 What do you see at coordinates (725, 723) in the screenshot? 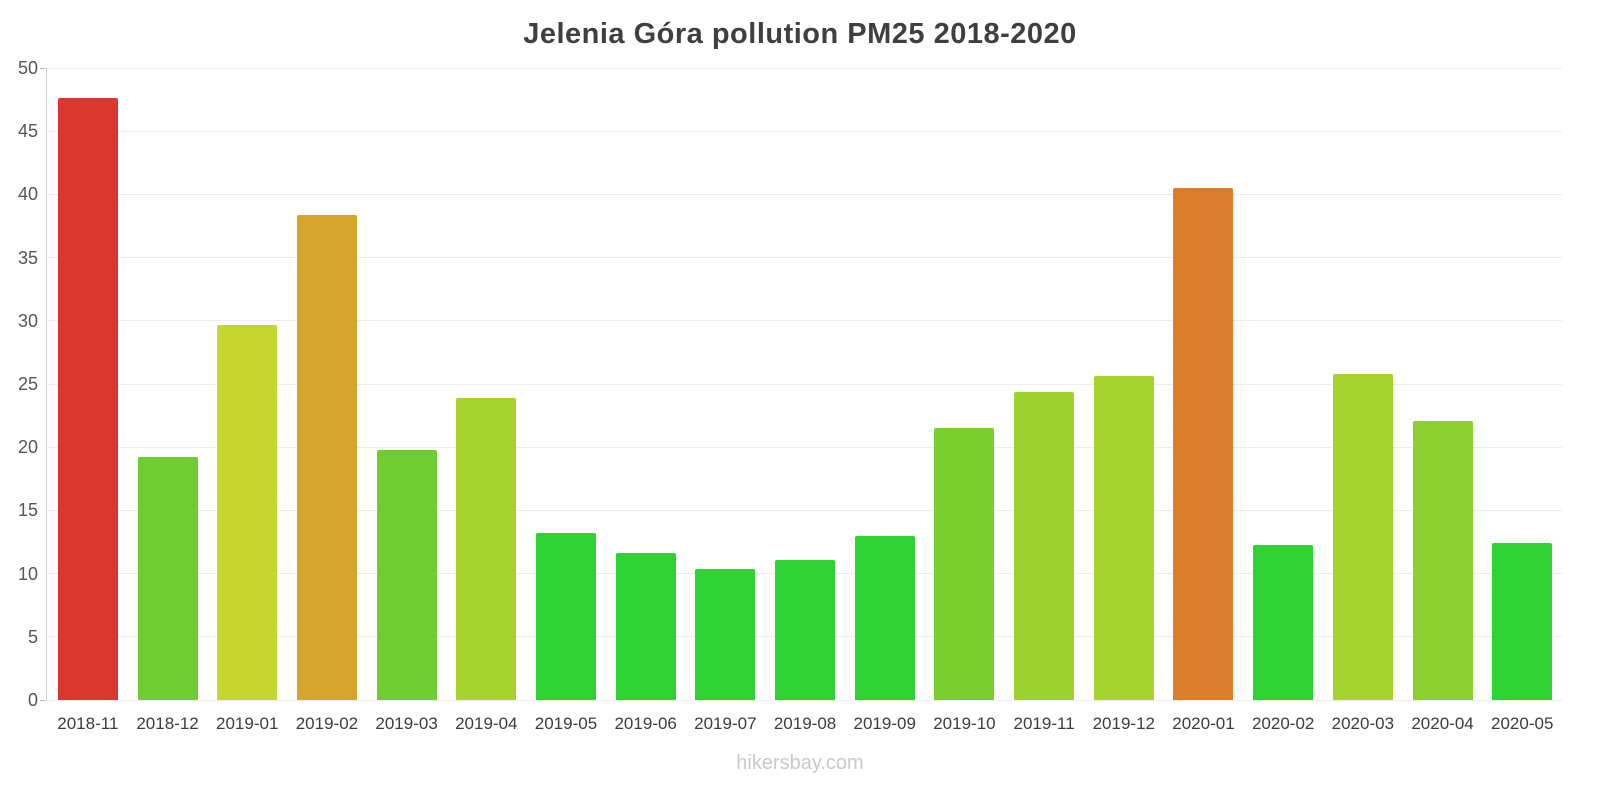
I see `x-axis-label-2019-07: 2019-07` at bounding box center [725, 723].